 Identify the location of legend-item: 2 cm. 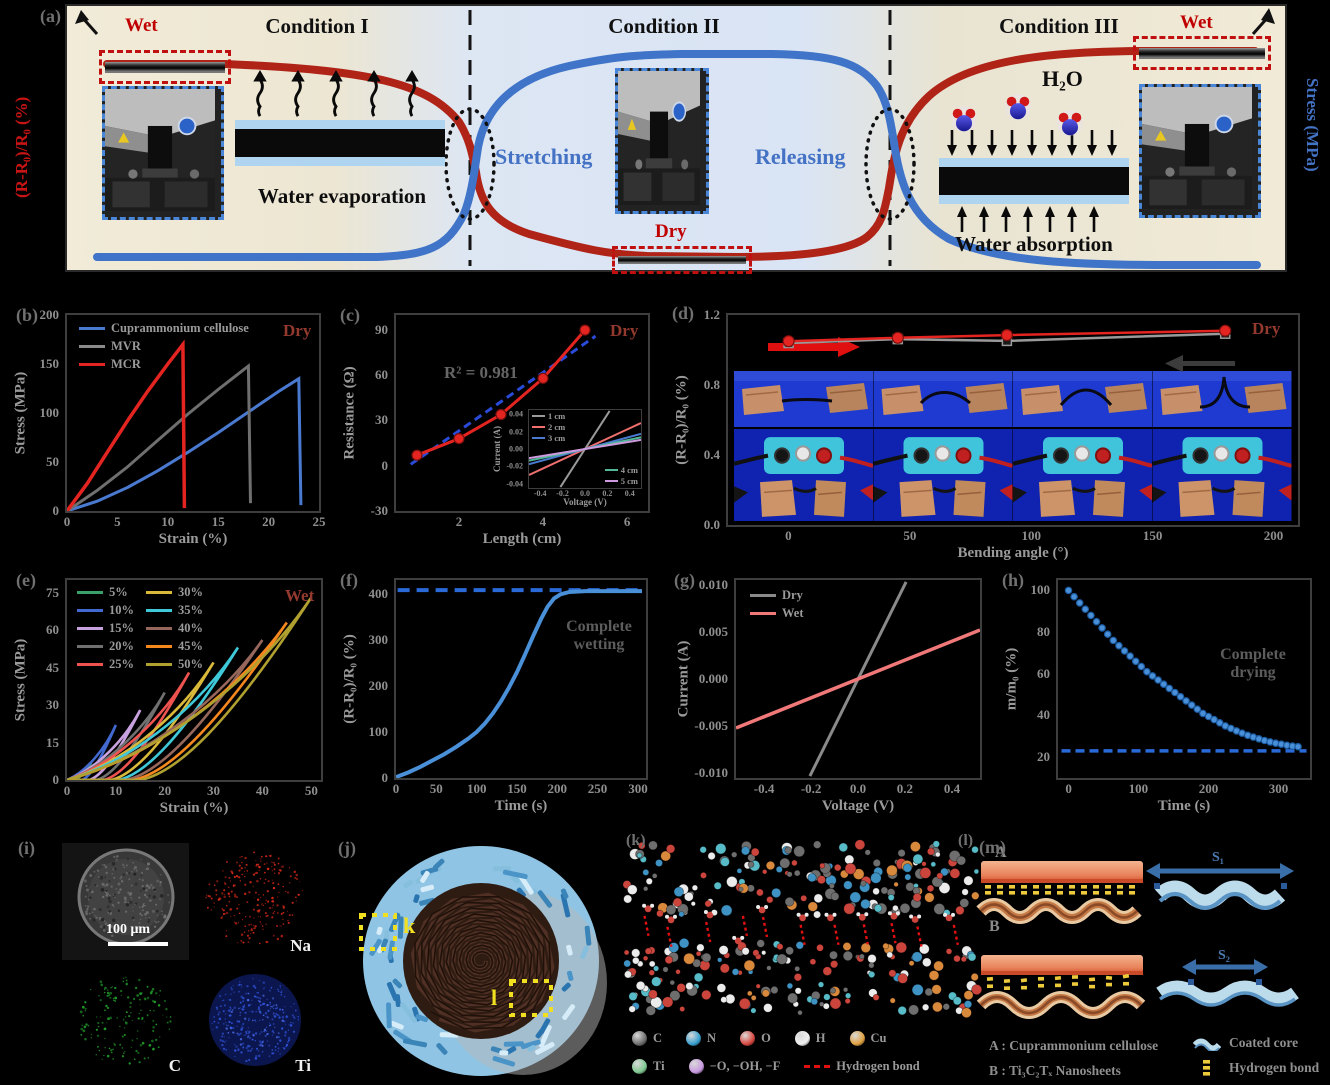
(548, 427).